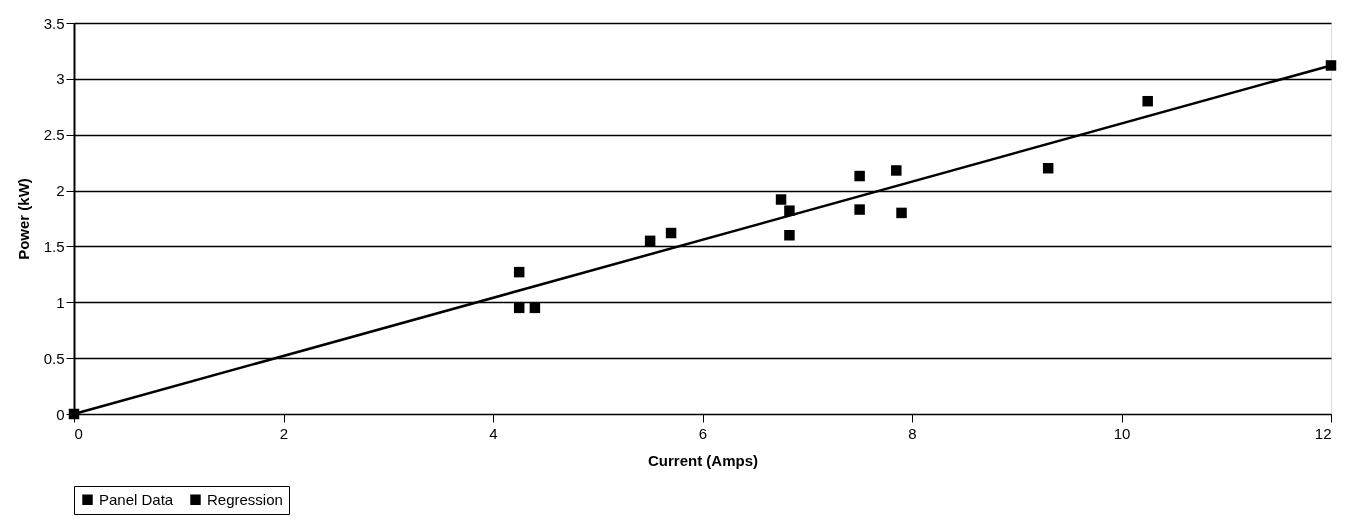  Describe the element at coordinates (54, 23) in the screenshot. I see `y-tick-label: 3.5` at that location.